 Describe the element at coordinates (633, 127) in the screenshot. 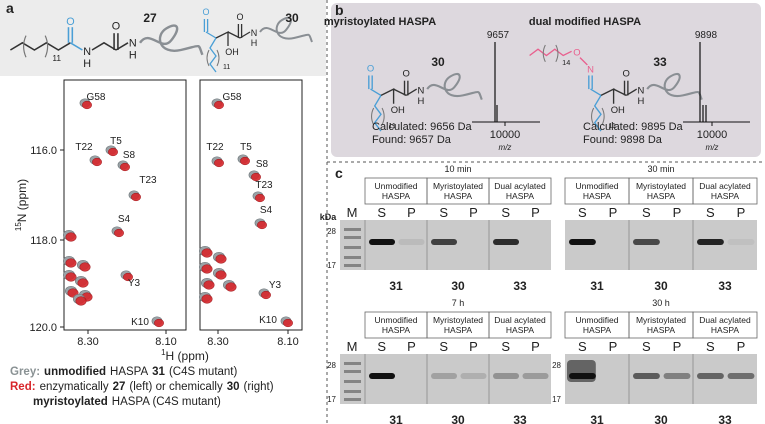

I see `calculated-mass: Calculated: 9895 Da` at that location.